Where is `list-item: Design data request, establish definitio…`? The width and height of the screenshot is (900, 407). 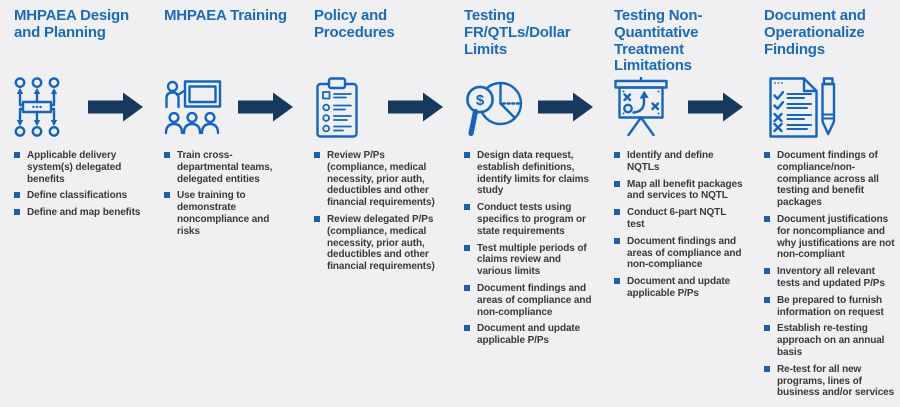 list-item: Design data request, establish definitio… is located at coordinates (529, 173).